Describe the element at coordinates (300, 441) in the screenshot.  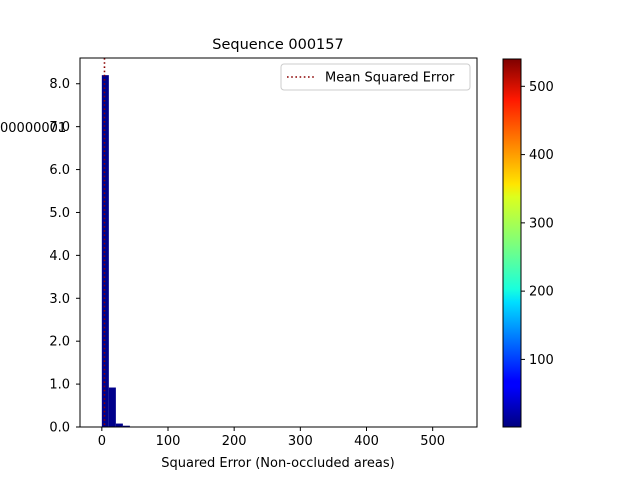
I see `x-tick-label: 300` at that location.